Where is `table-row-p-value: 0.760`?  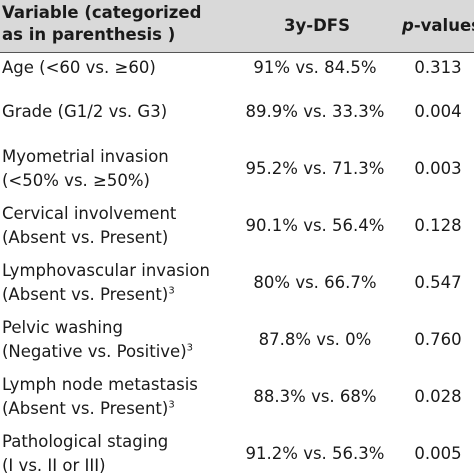 table-row-p-value: 0.760 is located at coordinates (438, 339).